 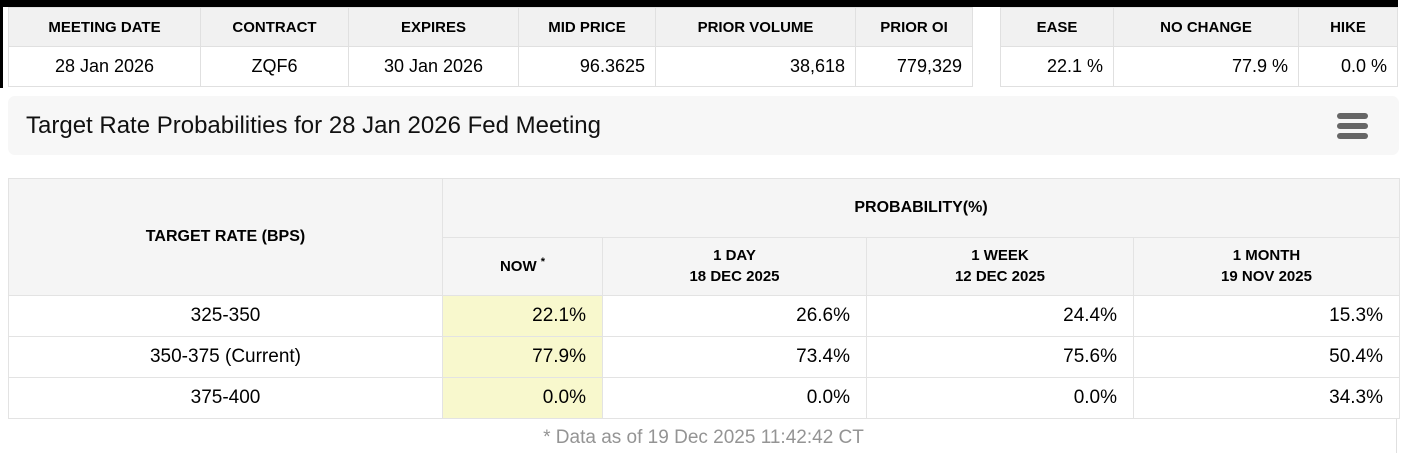 What do you see at coordinates (699, 3) in the screenshot?
I see `top-edge-bar` at bounding box center [699, 3].